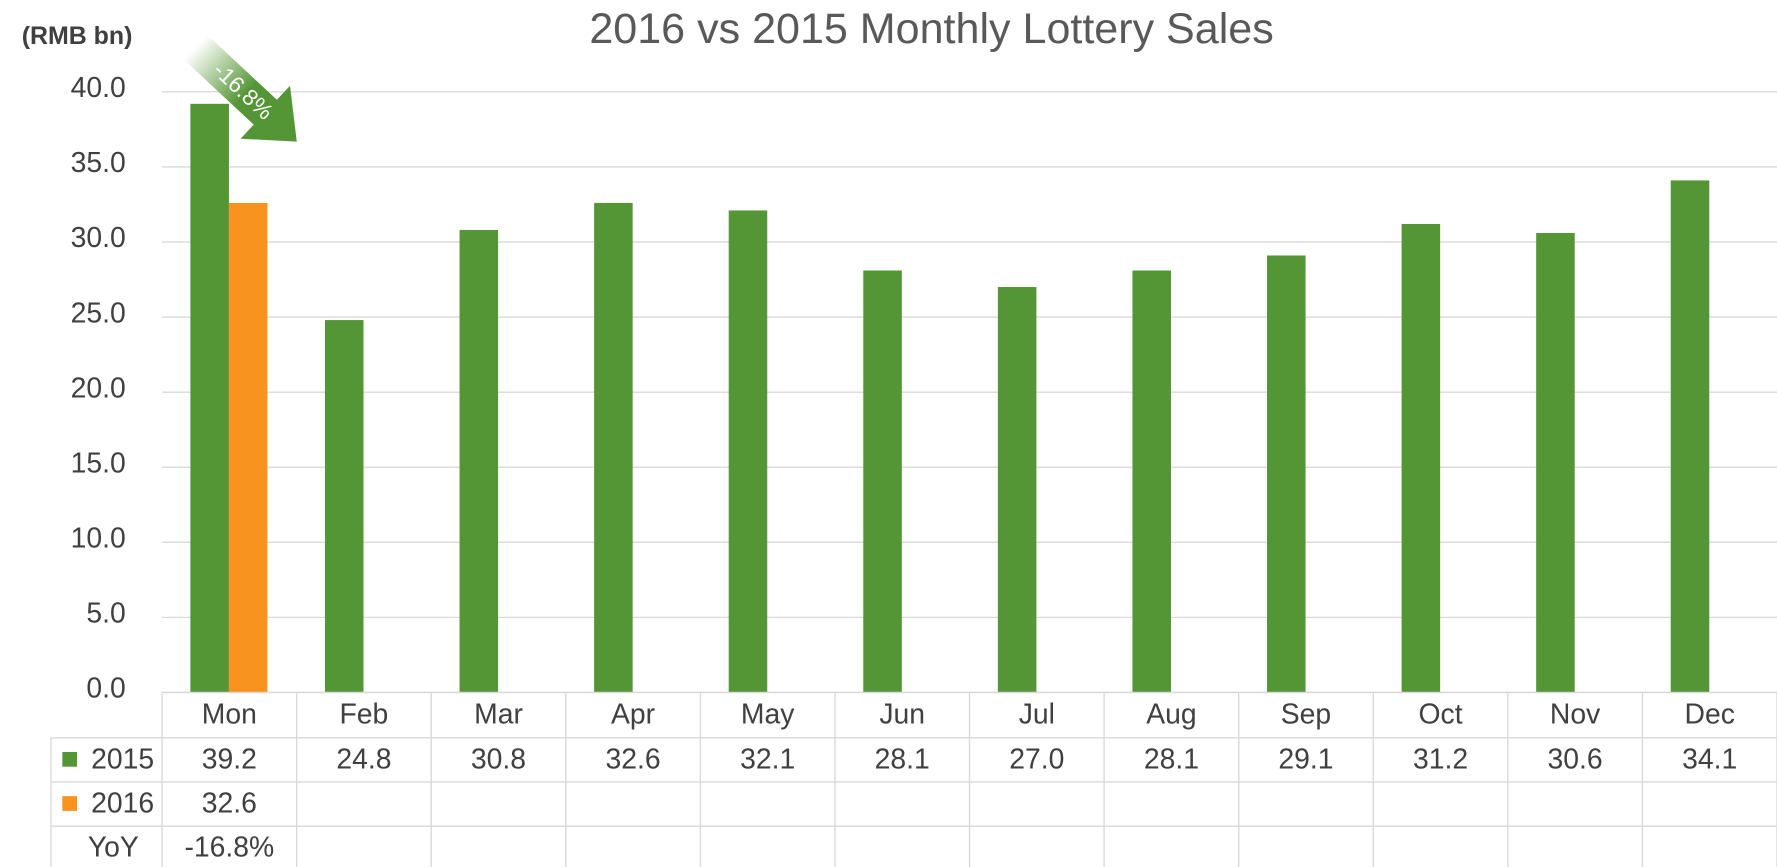 The image size is (1777, 867). Describe the element at coordinates (229, 715) in the screenshot. I see `x-tick-label: Mon` at that location.